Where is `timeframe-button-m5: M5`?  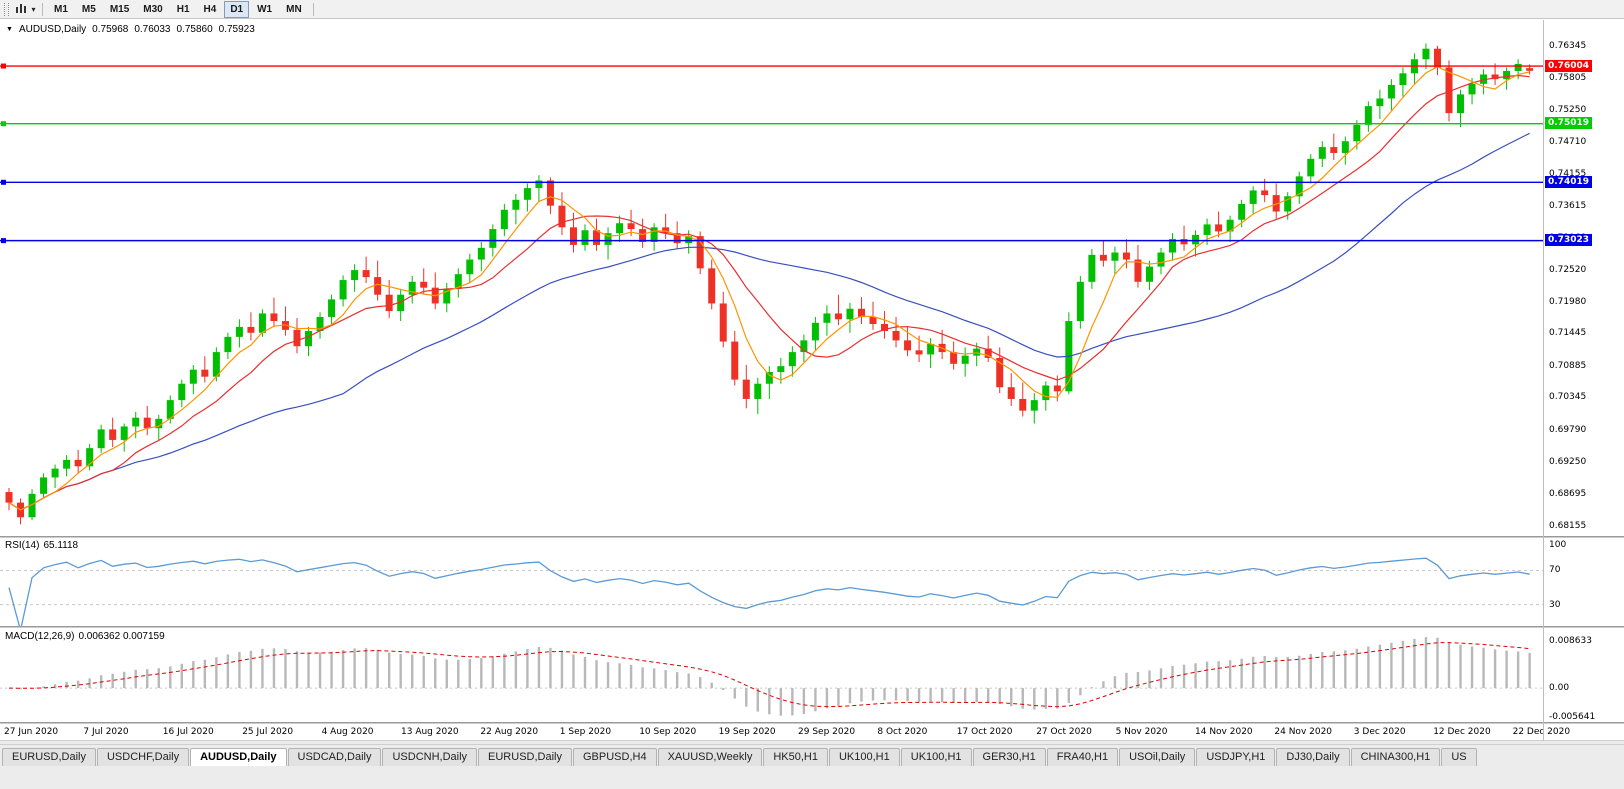
timeframe-button-m5: M5 is located at coordinates (88, 9).